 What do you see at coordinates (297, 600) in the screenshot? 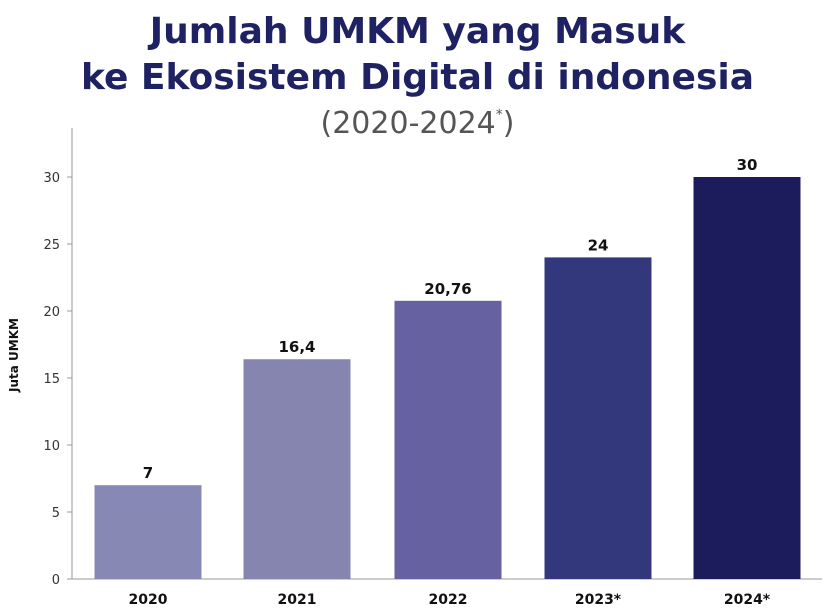
I see `x-tick-label: 2021` at bounding box center [297, 600].